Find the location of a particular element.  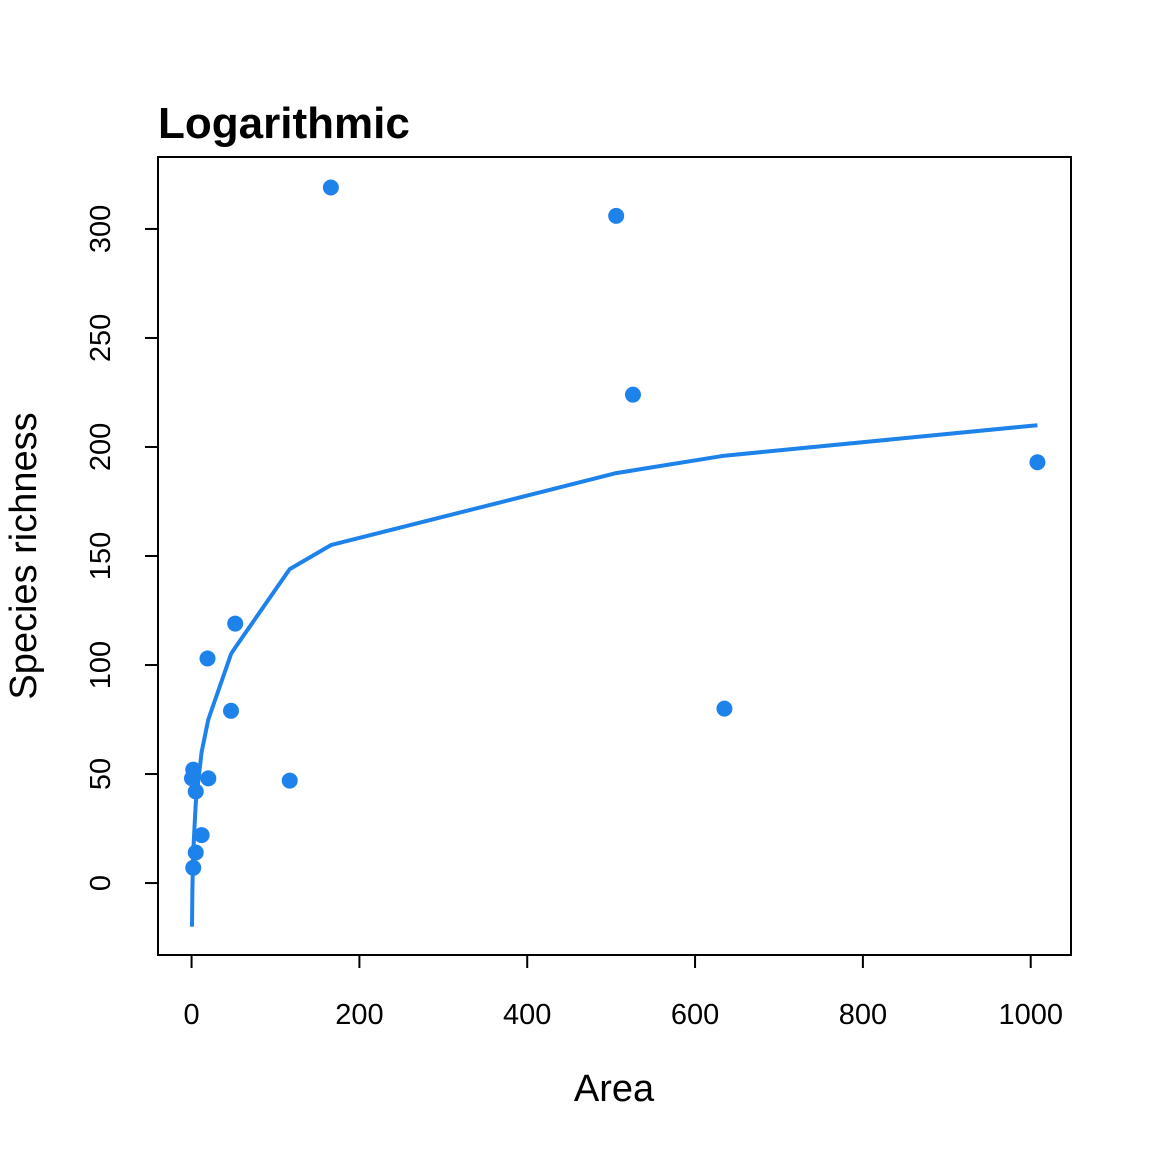

x-axis: 0 200 400 600 800 1000 is located at coordinates (623, 992).